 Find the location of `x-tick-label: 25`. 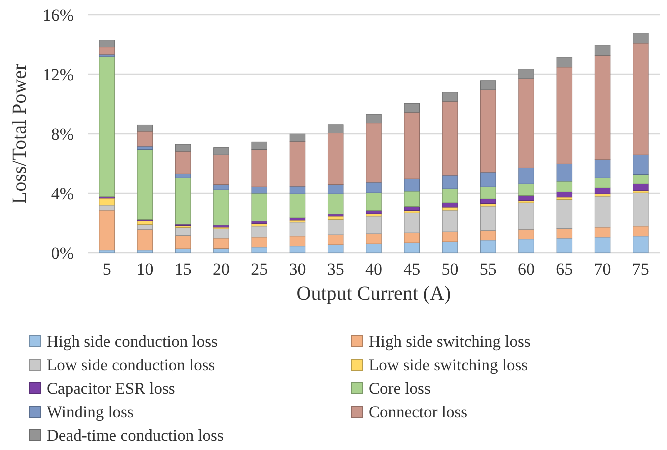

x-tick-label: 25 is located at coordinates (259, 269).